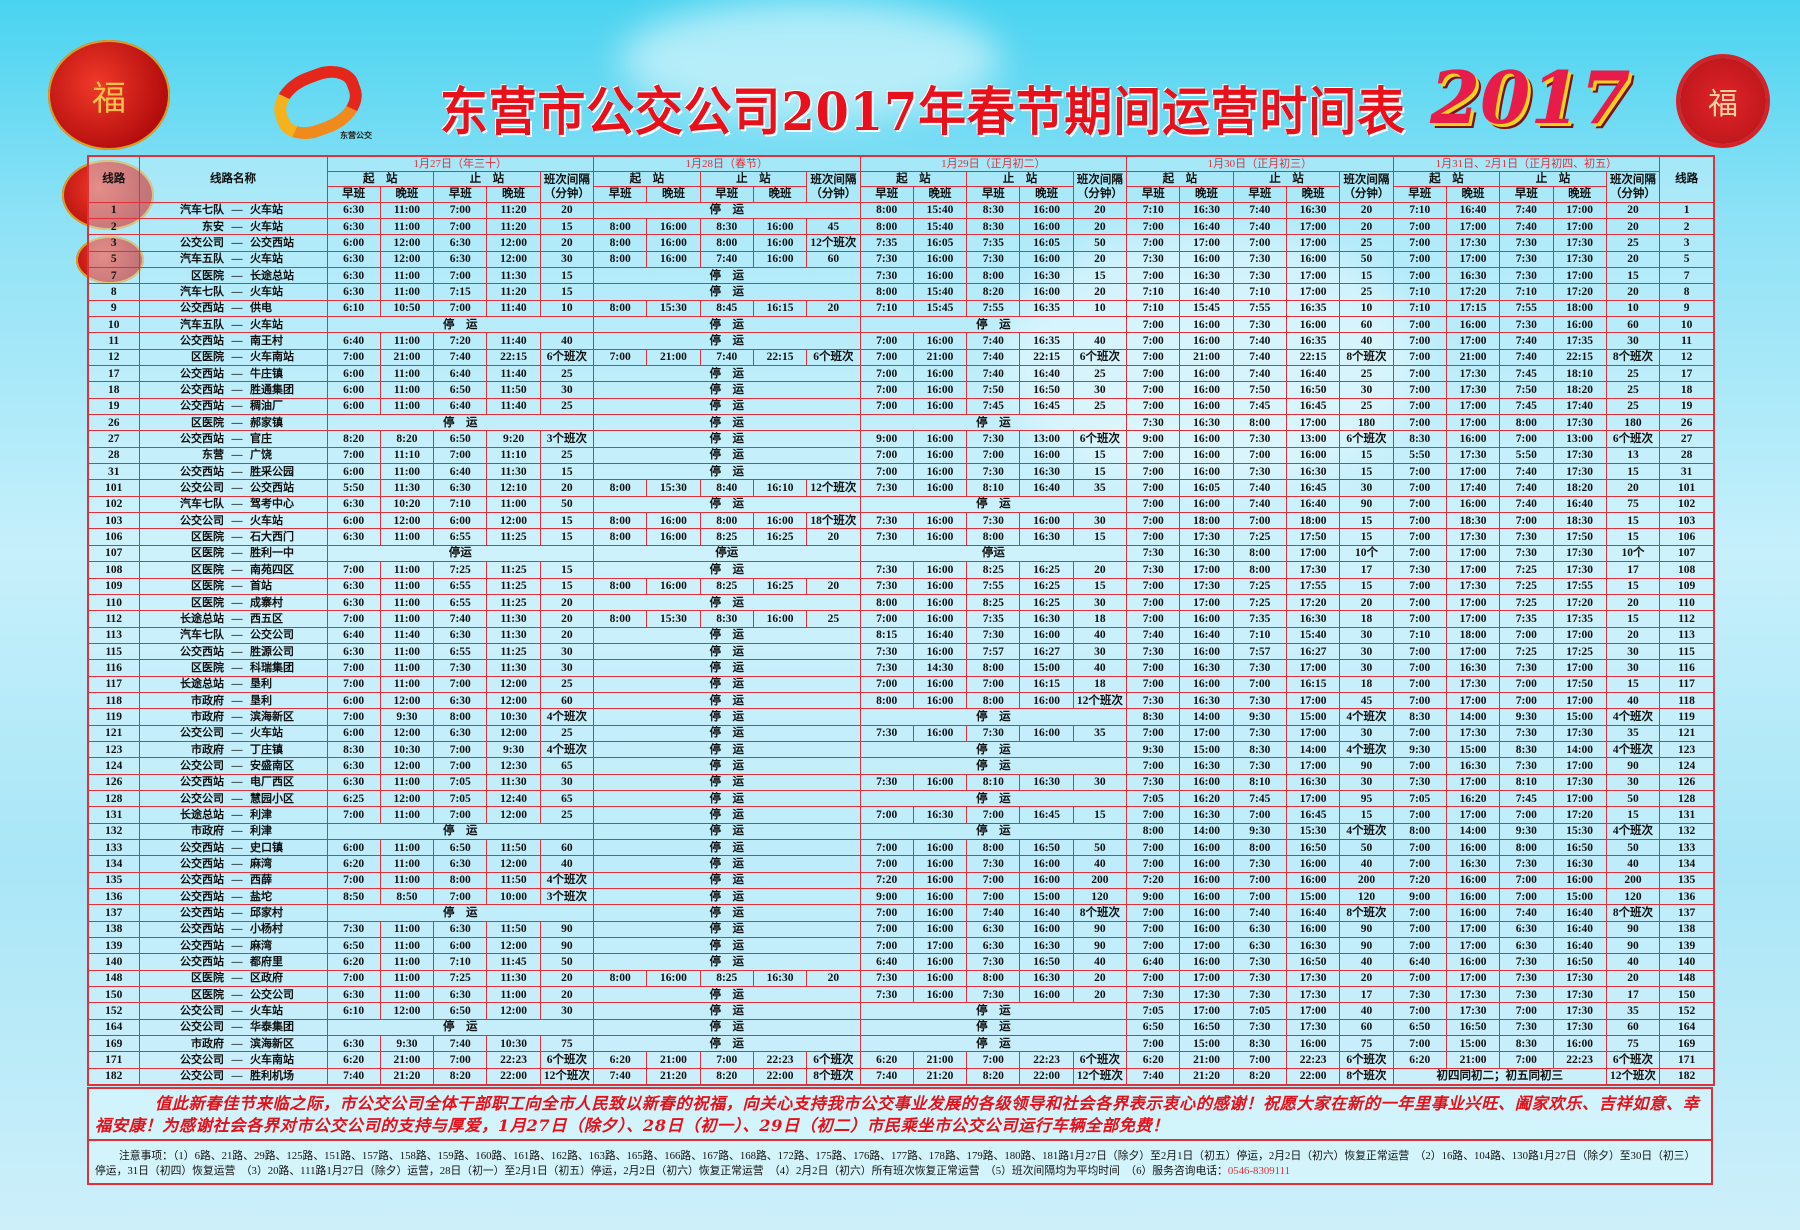 The height and width of the screenshot is (1230, 1800). Describe the element at coordinates (993, 472) in the screenshot. I see `cell-end-early: 7:30` at that location.